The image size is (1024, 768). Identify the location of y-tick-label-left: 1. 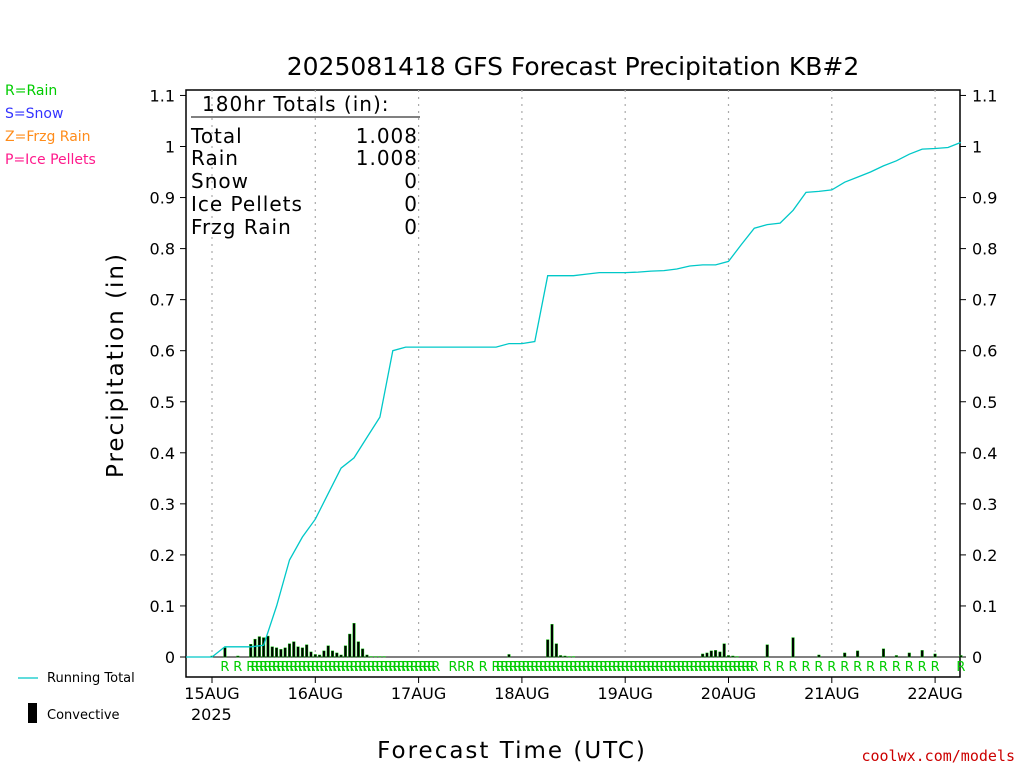
(170, 147).